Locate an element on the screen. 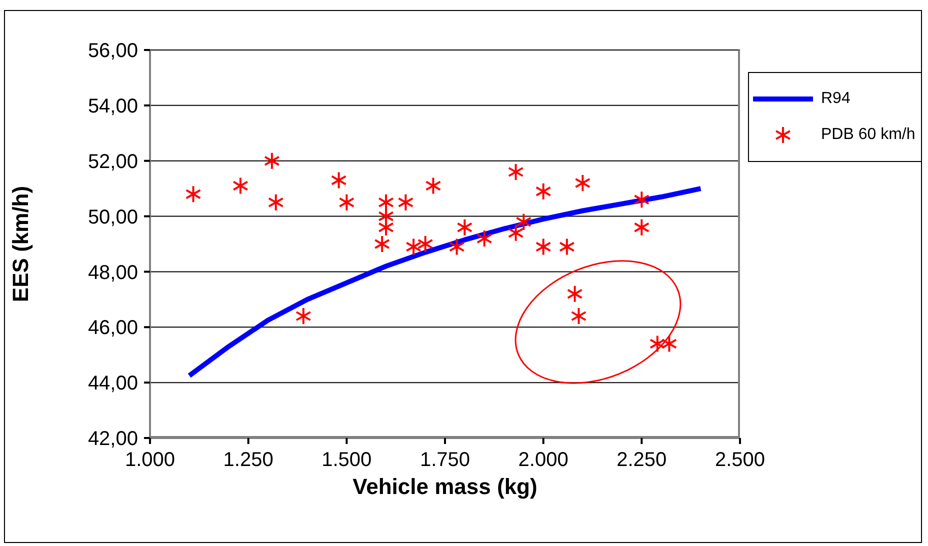 This screenshot has height=546, width=928. y-tick-label: 44,00 is located at coordinates (113, 383).